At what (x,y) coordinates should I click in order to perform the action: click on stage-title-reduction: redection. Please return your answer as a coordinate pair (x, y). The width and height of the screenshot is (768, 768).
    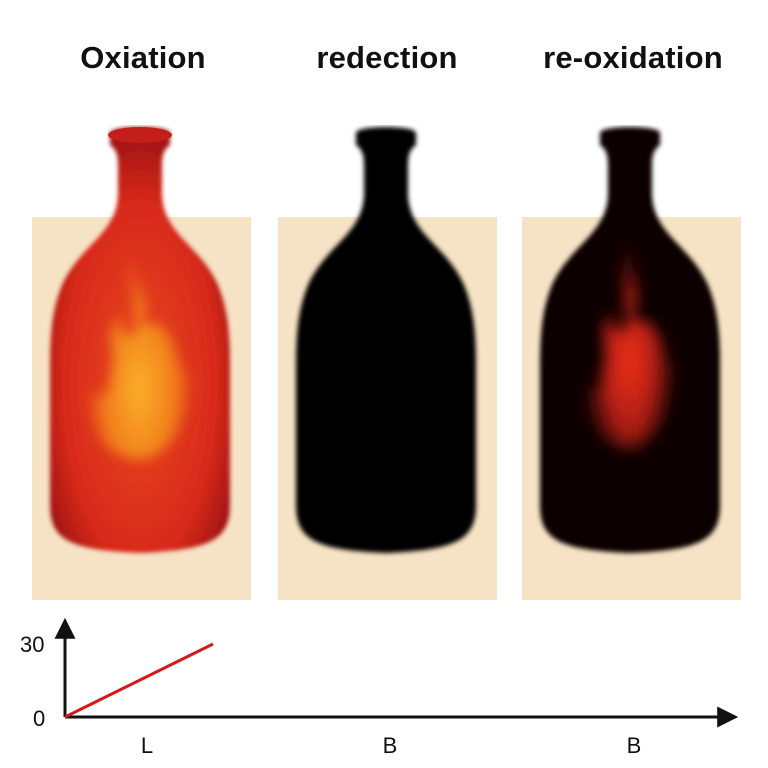
    Looking at the image, I should click on (387, 57).